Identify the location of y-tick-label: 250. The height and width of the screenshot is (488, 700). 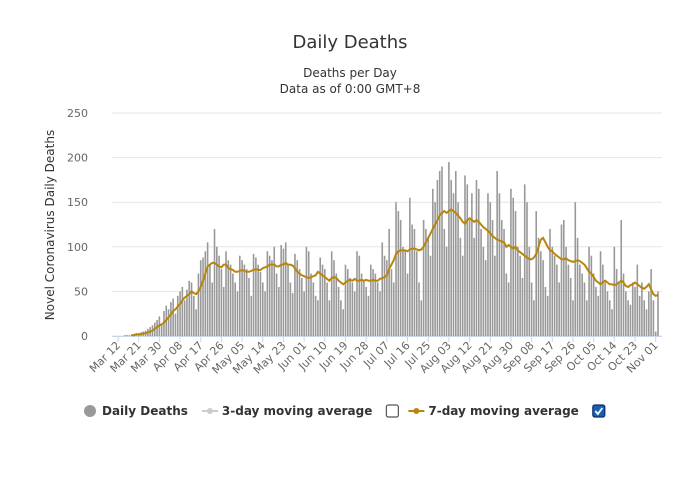
(77, 113).